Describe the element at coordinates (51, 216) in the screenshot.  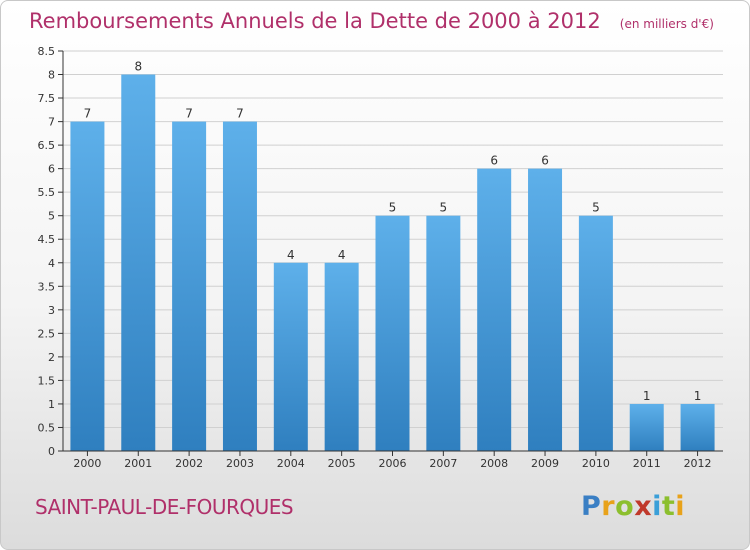
I see `y-tick-label: 5` at that location.